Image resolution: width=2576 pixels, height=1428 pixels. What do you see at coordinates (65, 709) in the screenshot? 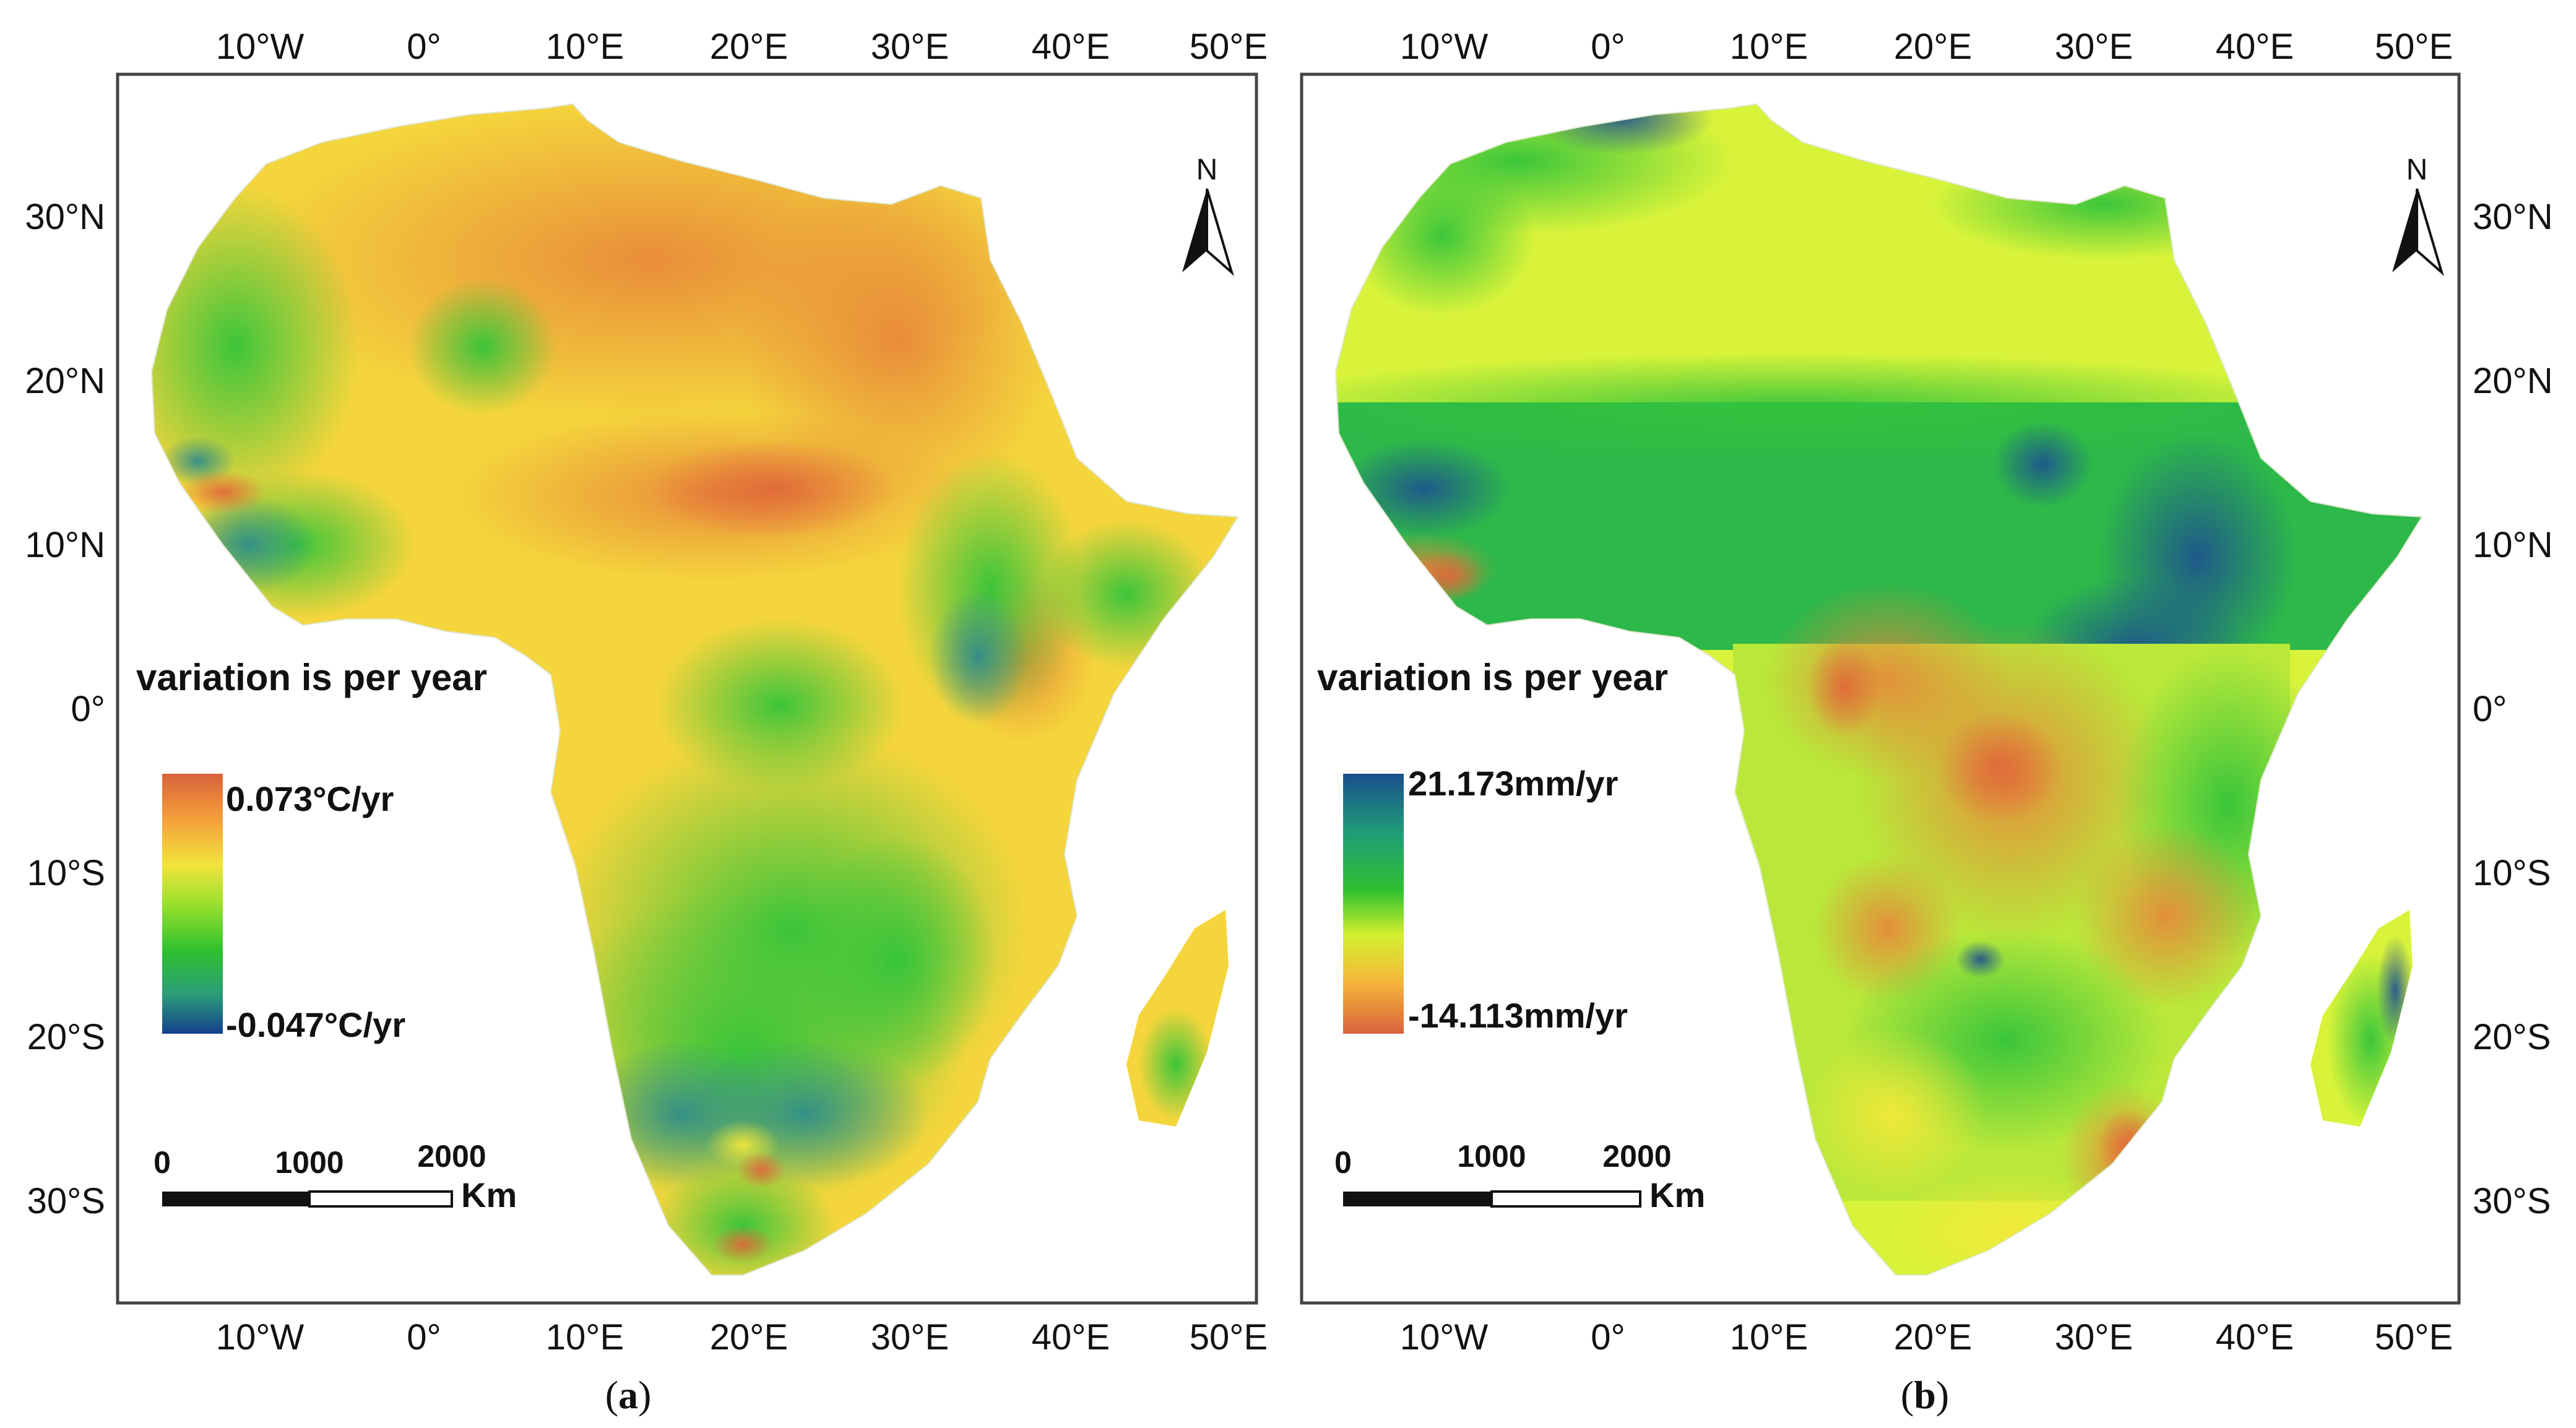
I see `y-axis-left: 30°N 20°N 10°N 0° 10°S 20°S 30°S` at bounding box center [65, 709].